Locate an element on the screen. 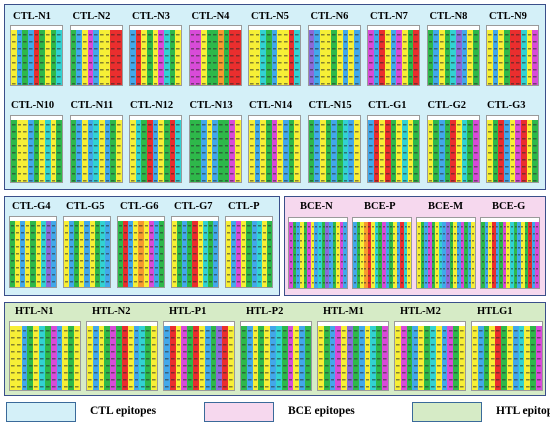 This screenshot has height=428, width=550. epitope-label: CTL-N12 is located at coordinates (152, 105).